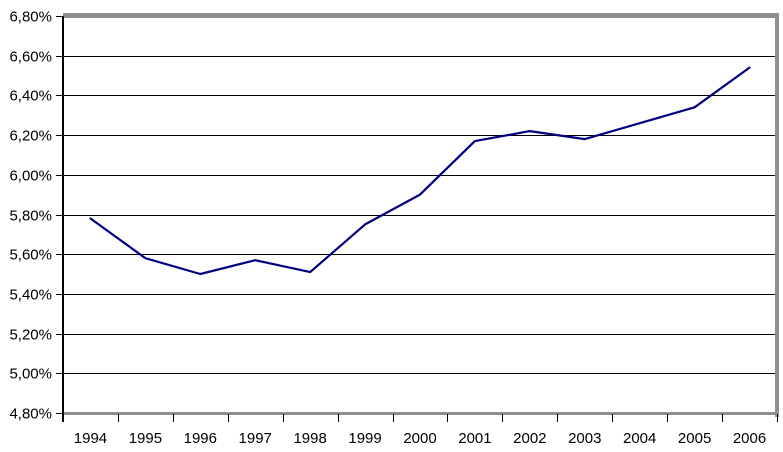 The width and height of the screenshot is (783, 452). Describe the element at coordinates (421, 413) in the screenshot. I see `x-axis-line` at that location.